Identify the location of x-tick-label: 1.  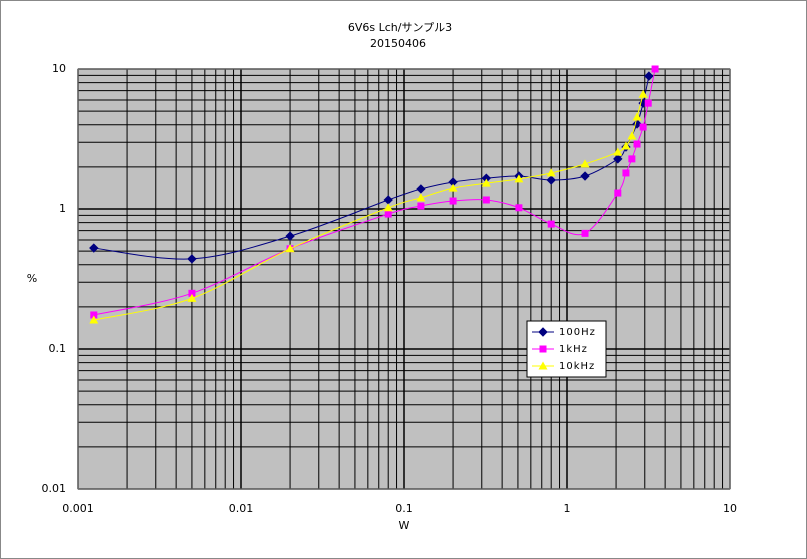
(567, 508).